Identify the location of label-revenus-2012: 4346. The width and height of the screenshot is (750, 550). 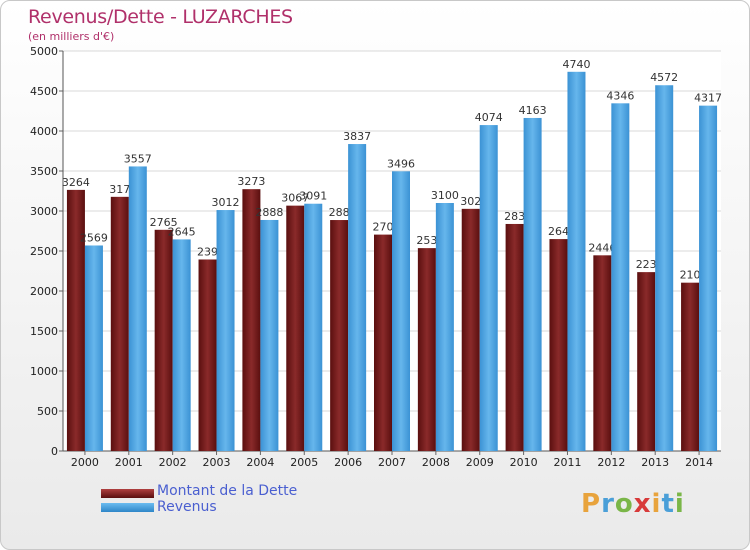
(620, 95).